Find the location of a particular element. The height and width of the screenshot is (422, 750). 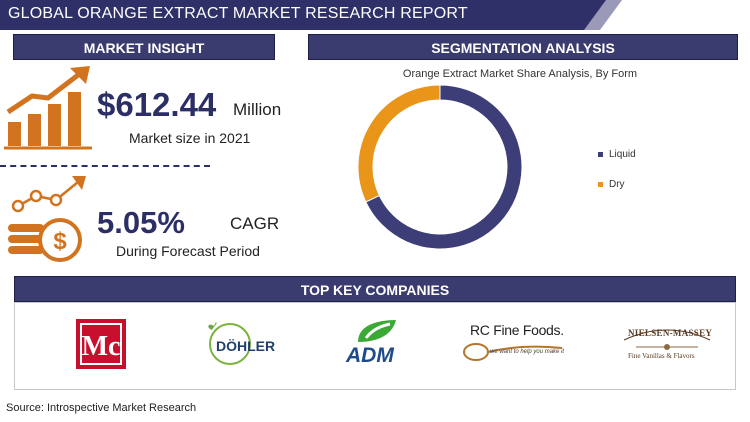

adm-wordmark: ADM is located at coordinates (370, 355).